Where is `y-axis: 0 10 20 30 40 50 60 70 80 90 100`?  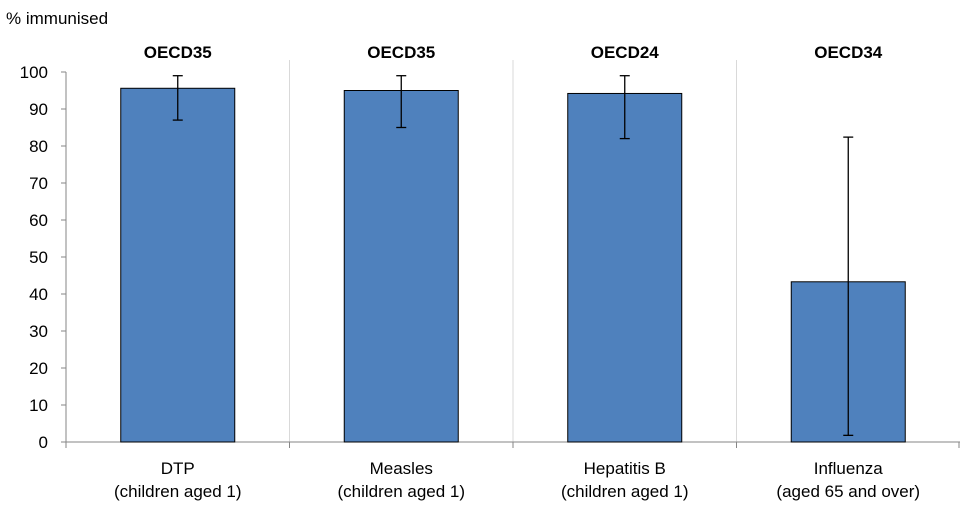 y-axis: 0 10 20 30 40 50 60 70 80 90 100 is located at coordinates (43, 257).